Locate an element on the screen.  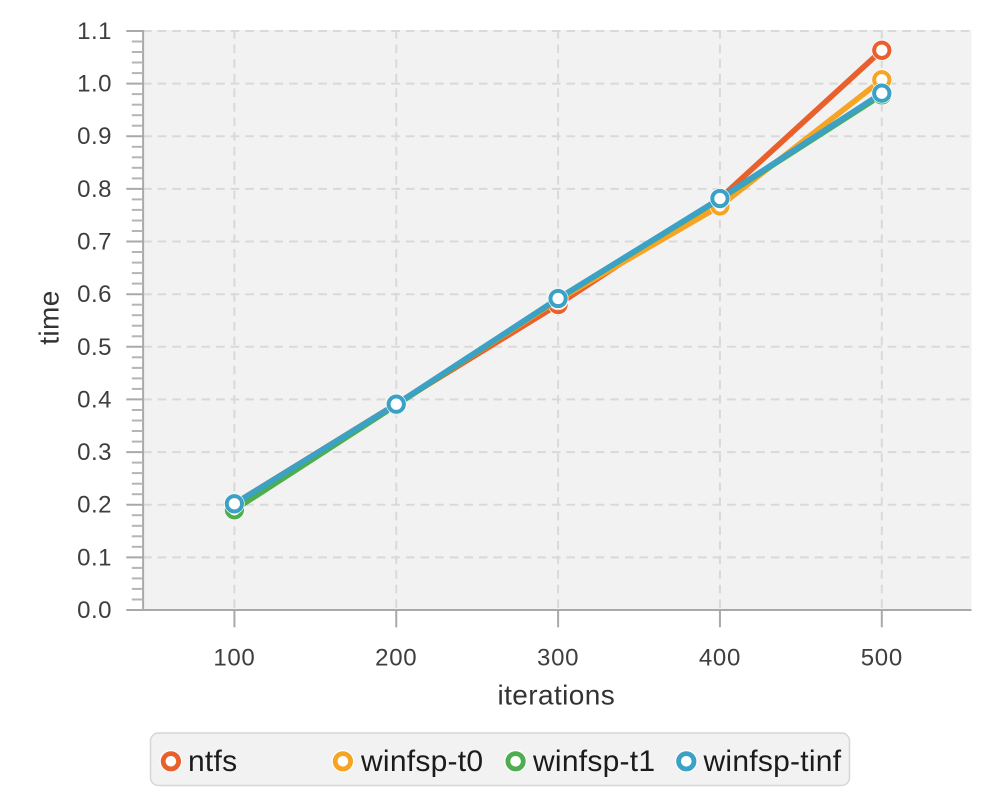
svg-text: winfsp-t0 is located at coordinates (421, 761).